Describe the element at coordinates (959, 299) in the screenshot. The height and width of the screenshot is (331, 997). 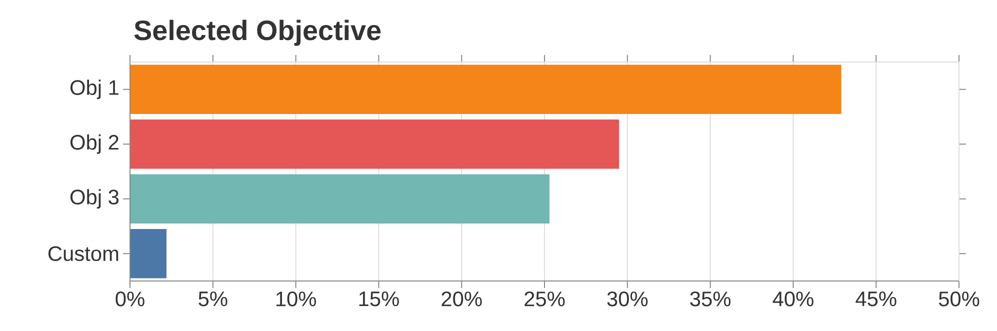
I see `x-tick-label: 50%` at that location.